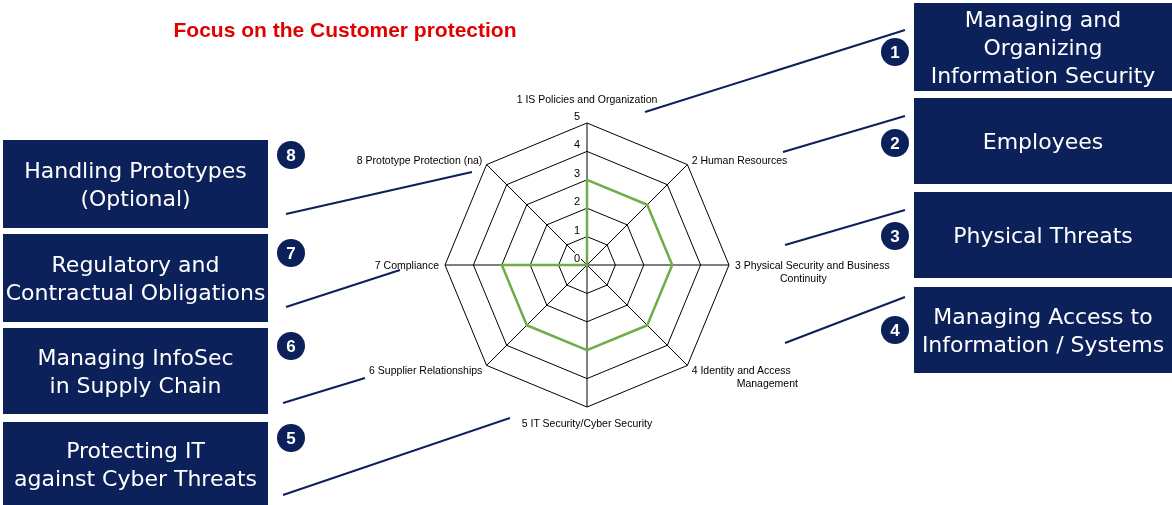 The width and height of the screenshot is (1172, 505). What do you see at coordinates (426, 369) in the screenshot?
I see `spoke-label: 6 Supplier Relationships` at bounding box center [426, 369].